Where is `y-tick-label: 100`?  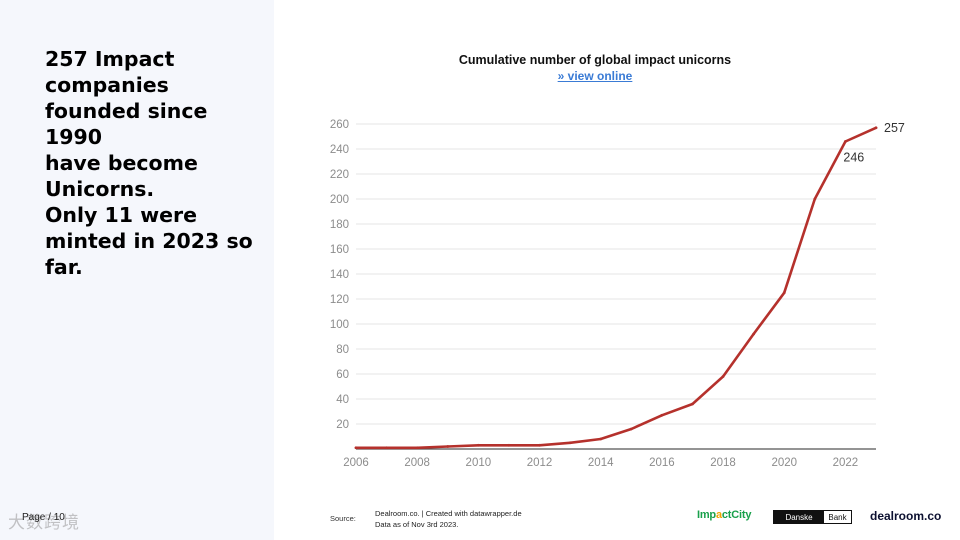 y-tick-label: 100 is located at coordinates (339, 325).